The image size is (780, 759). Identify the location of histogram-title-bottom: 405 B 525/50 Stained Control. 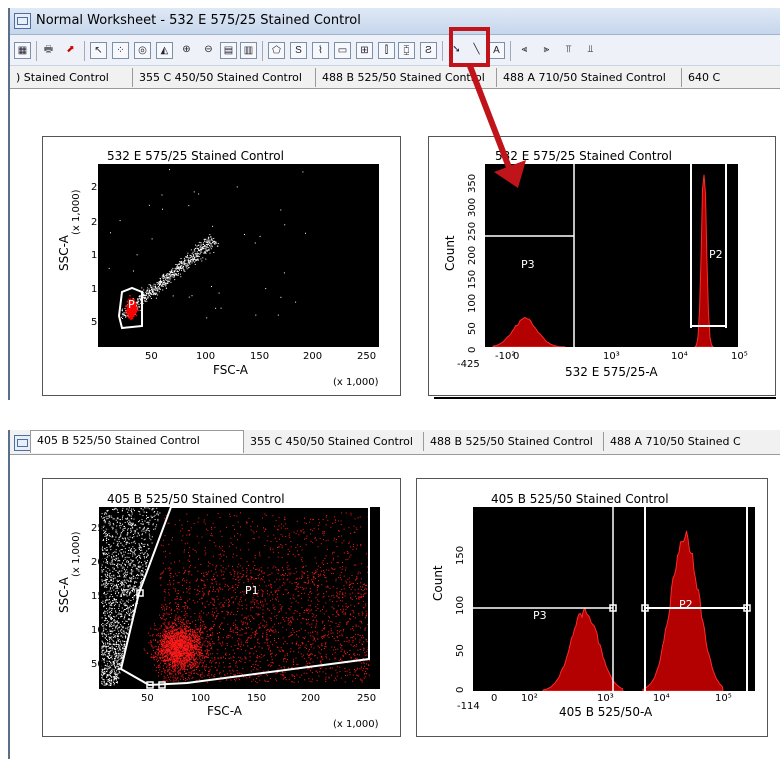
(580, 499).